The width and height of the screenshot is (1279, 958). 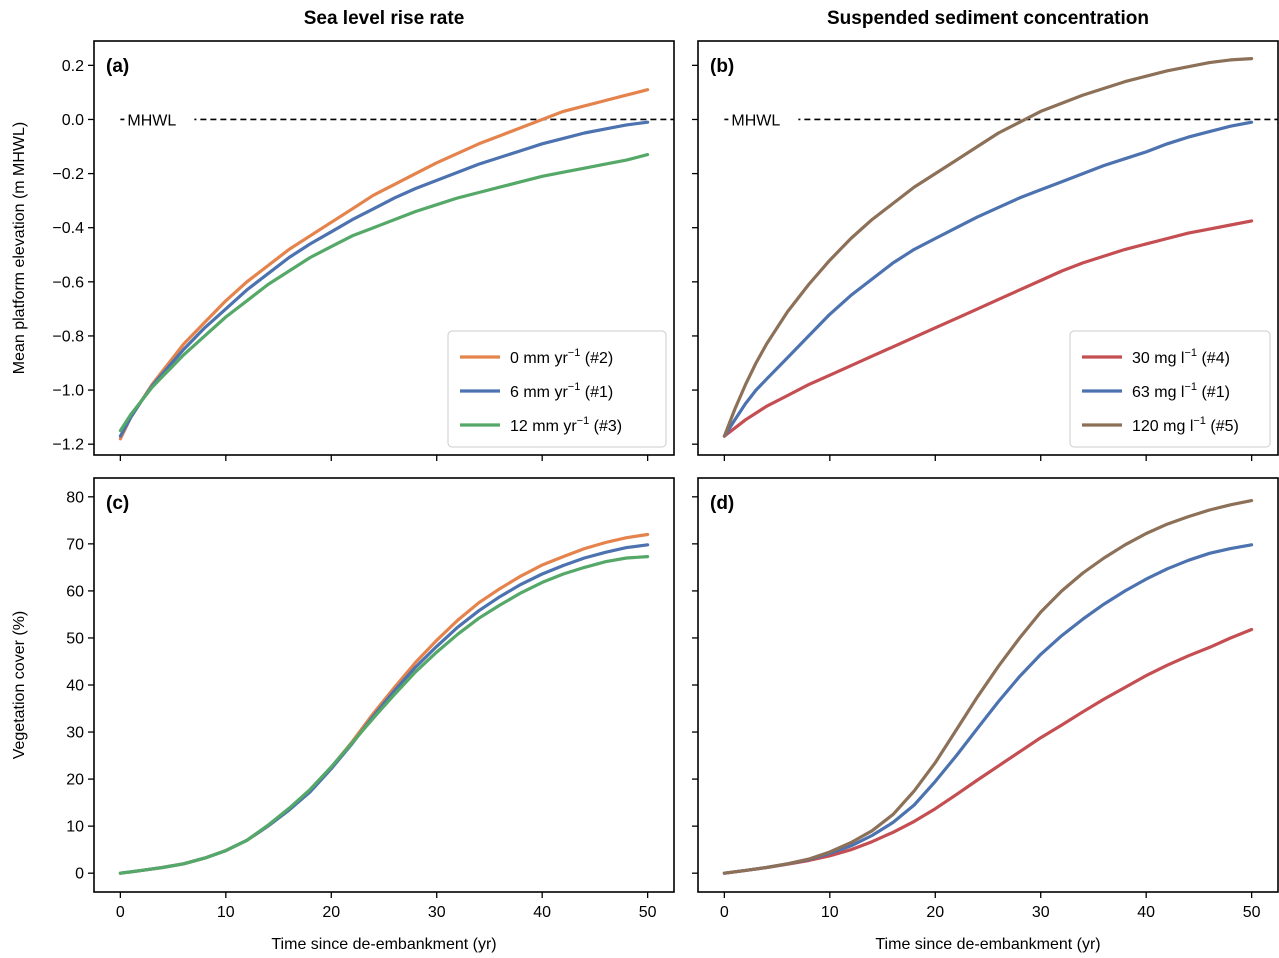 What do you see at coordinates (117, 503) in the screenshot?
I see `panel-label: (c)` at bounding box center [117, 503].